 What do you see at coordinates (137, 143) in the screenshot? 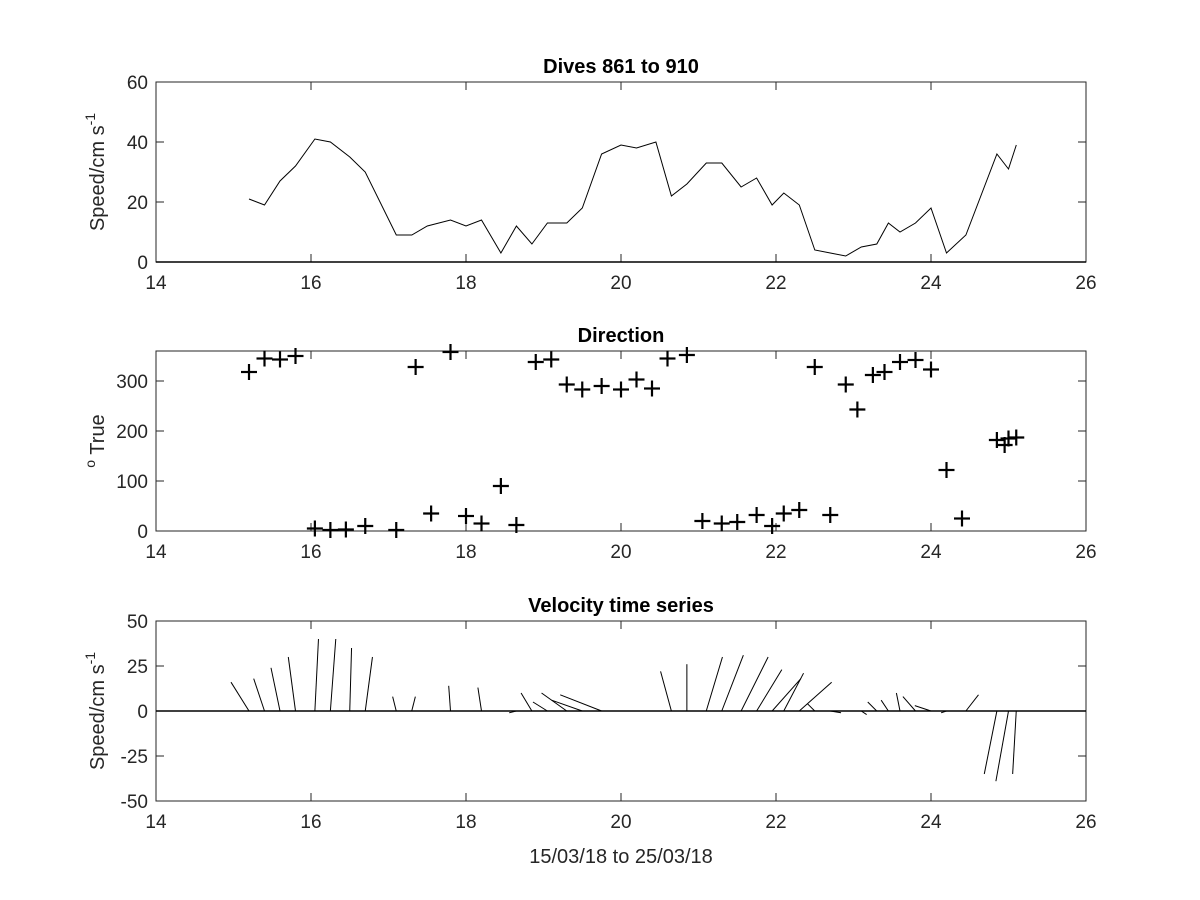
I see `y-tick-label: 40` at bounding box center [137, 143].